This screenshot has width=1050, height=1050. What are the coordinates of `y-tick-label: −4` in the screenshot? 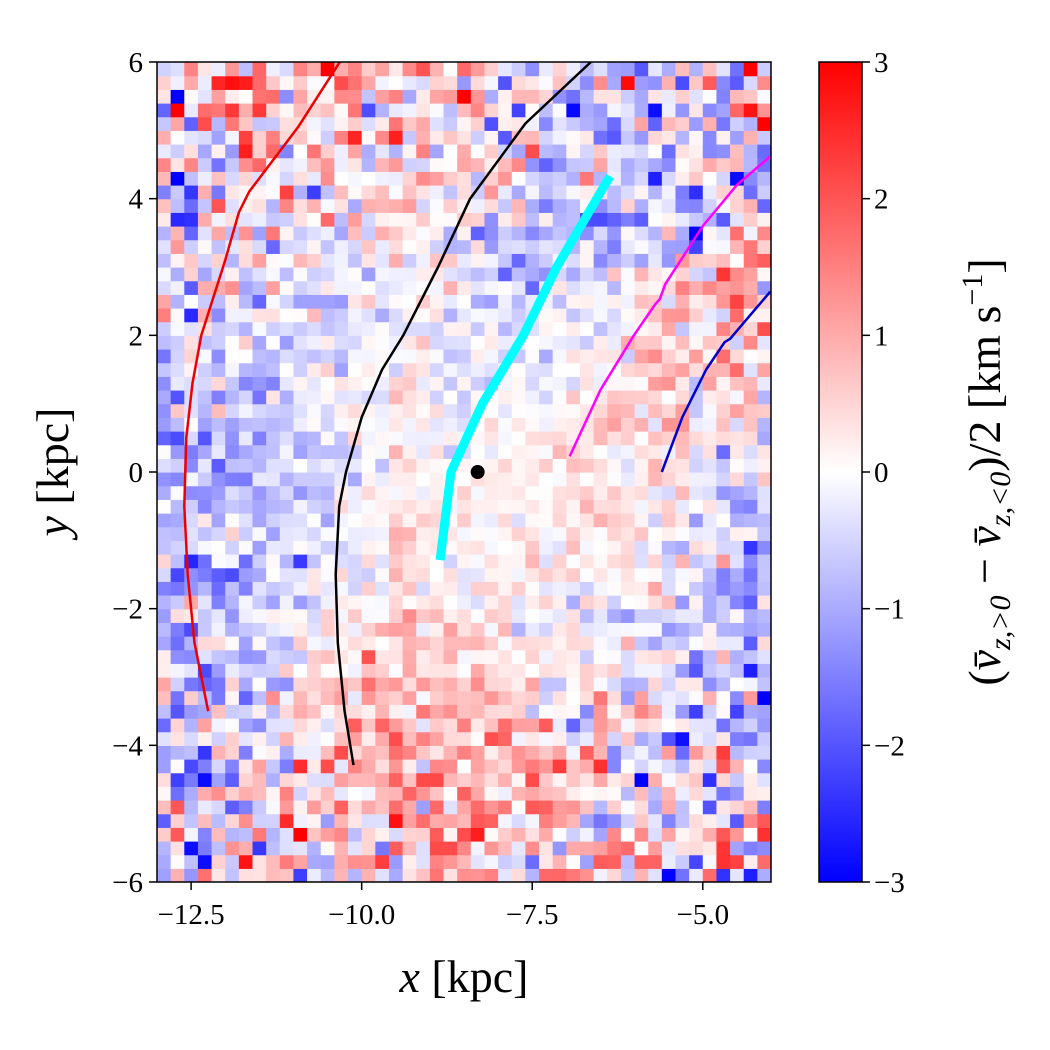 It's located at (127, 746).